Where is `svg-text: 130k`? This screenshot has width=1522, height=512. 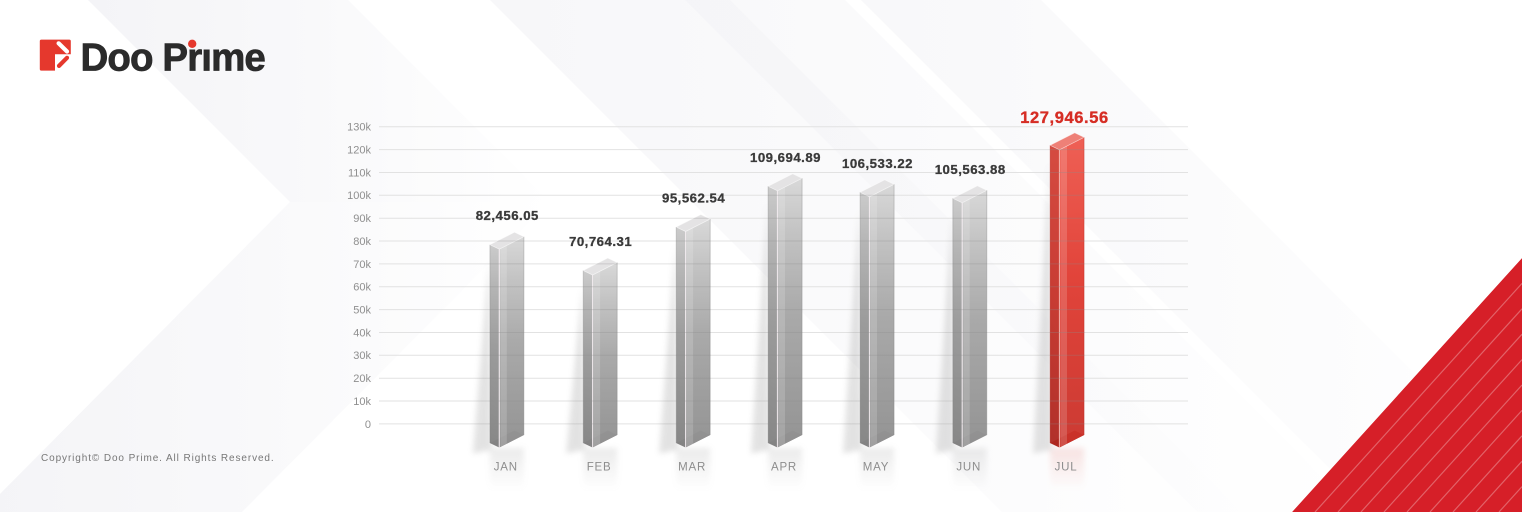 svg-text: 130k is located at coordinates (359, 128).